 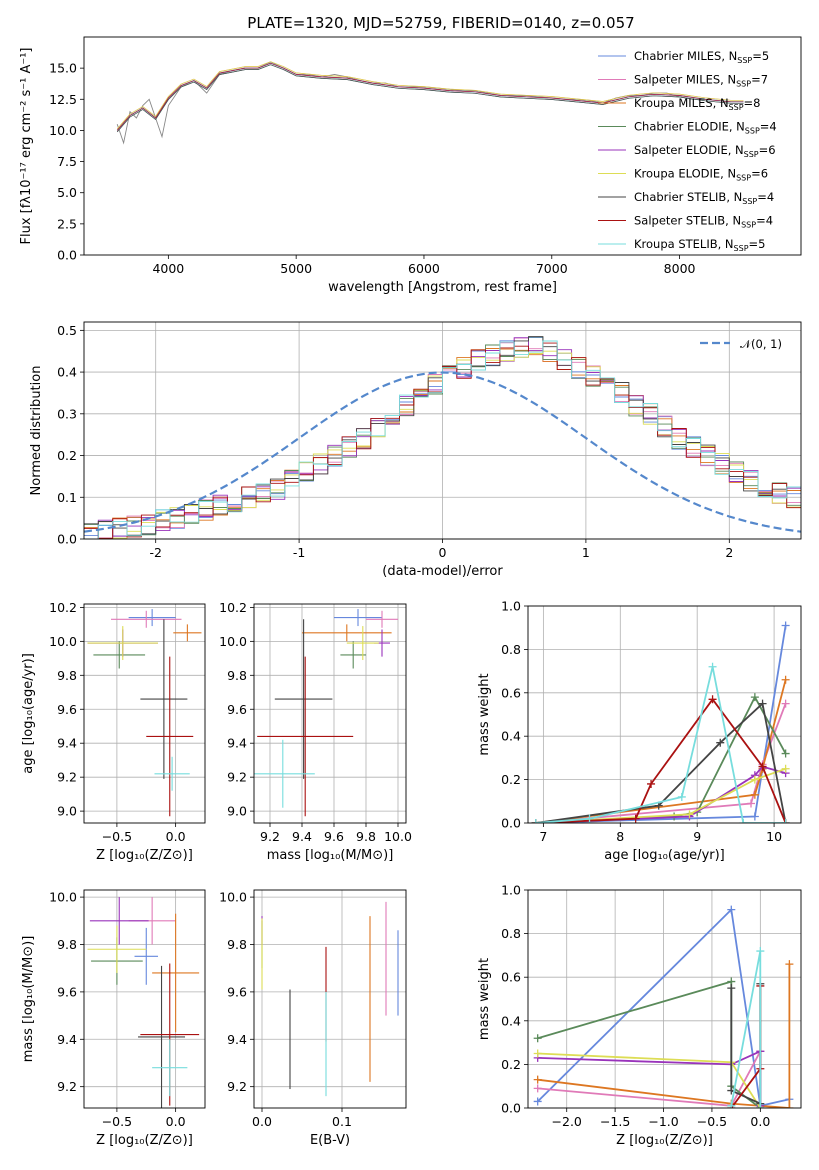 I want to click on y-tick-label: 9.6, so click(x=67, y=709).